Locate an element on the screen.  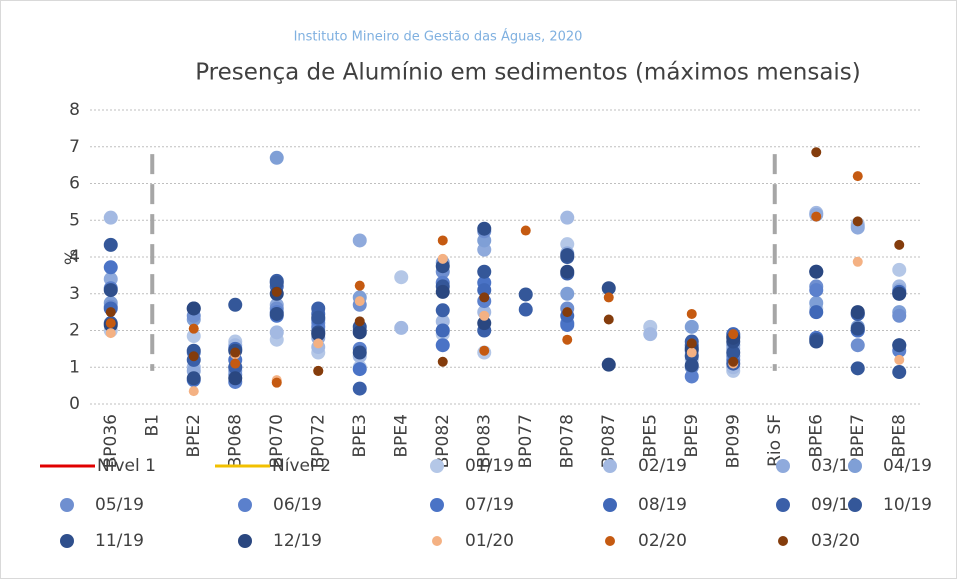
legend-label: 03/20 is located at coordinates (835, 541).